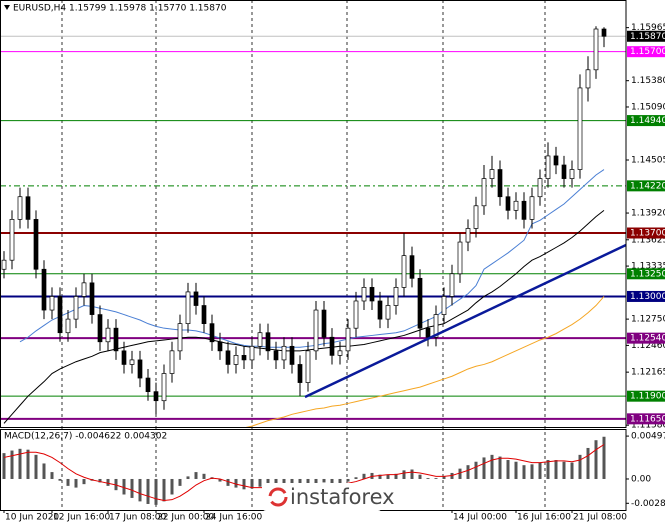  What do you see at coordinates (480, 518) in the screenshot?
I see `x-tick-label: 14 Jul 00:00` at bounding box center [480, 518].